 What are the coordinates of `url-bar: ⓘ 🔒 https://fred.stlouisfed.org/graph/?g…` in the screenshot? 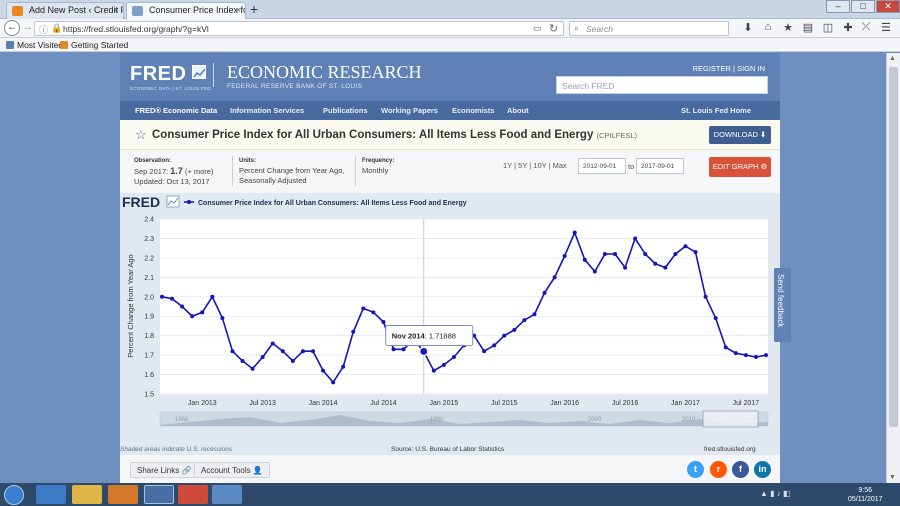 It's located at (299, 28).